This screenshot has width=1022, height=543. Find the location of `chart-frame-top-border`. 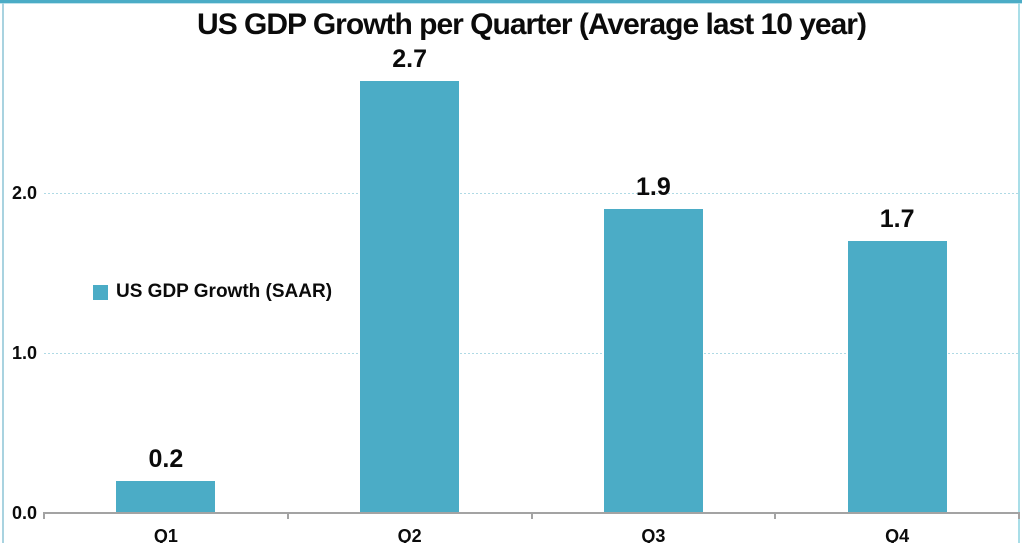

chart-frame-top-border is located at coordinates (511, 1).